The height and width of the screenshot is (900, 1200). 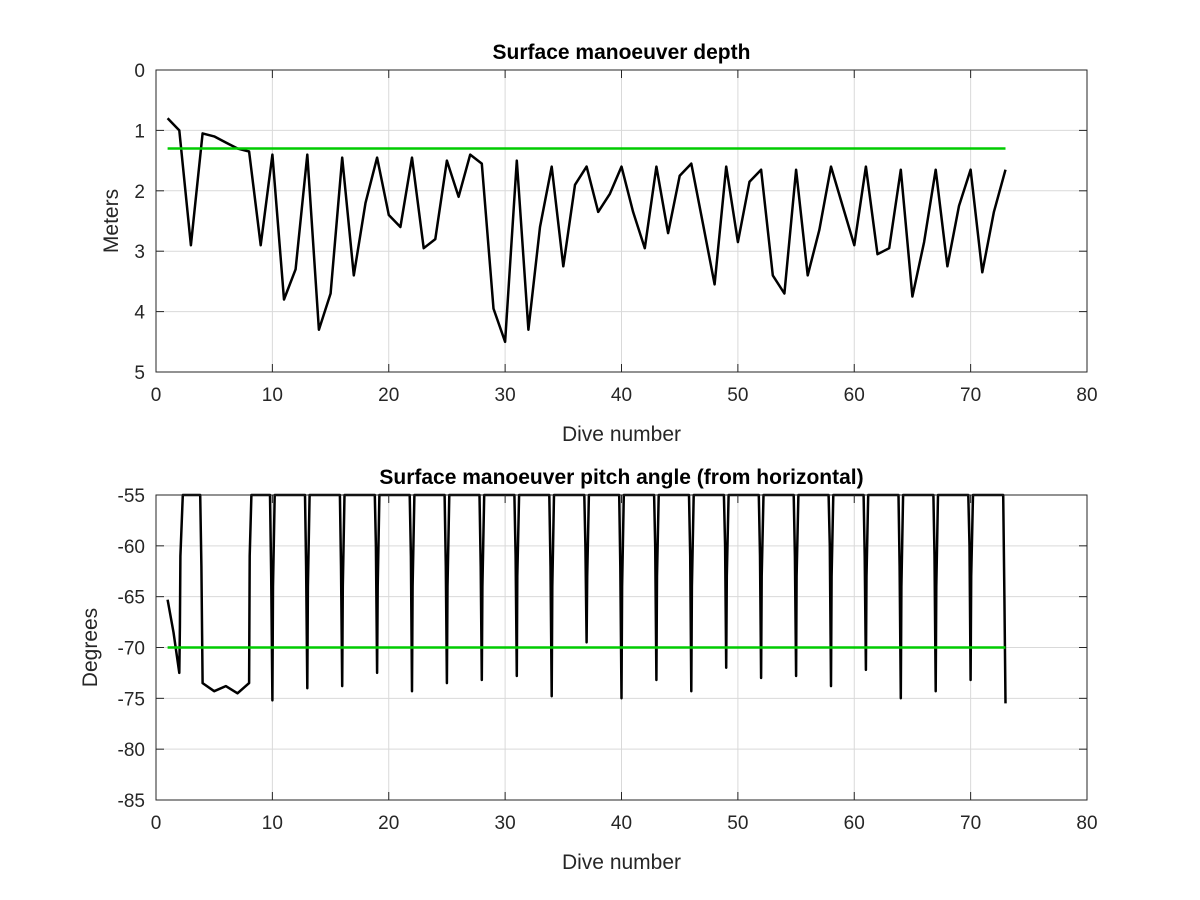 What do you see at coordinates (139, 192) in the screenshot?
I see `chart-1-y-tick-label: 2` at bounding box center [139, 192].